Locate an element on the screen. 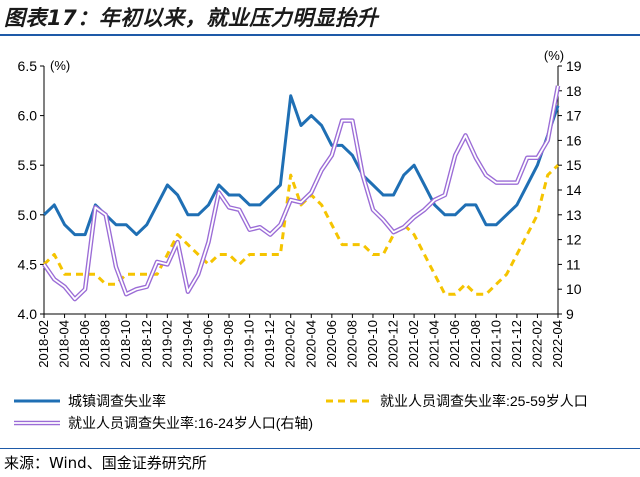  x-tick-label: 2022-02 is located at coordinates (536, 344).